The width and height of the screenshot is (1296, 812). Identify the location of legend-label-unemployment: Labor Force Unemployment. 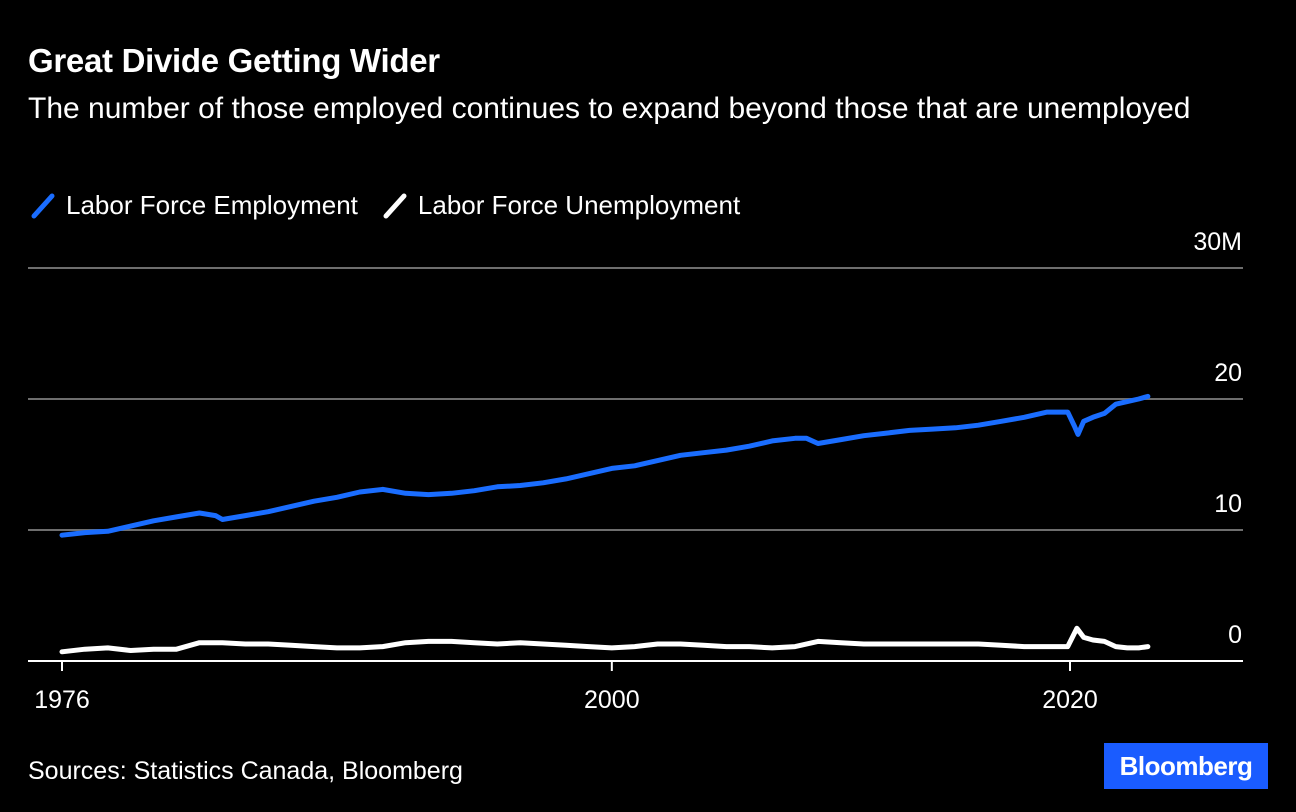
(579, 205).